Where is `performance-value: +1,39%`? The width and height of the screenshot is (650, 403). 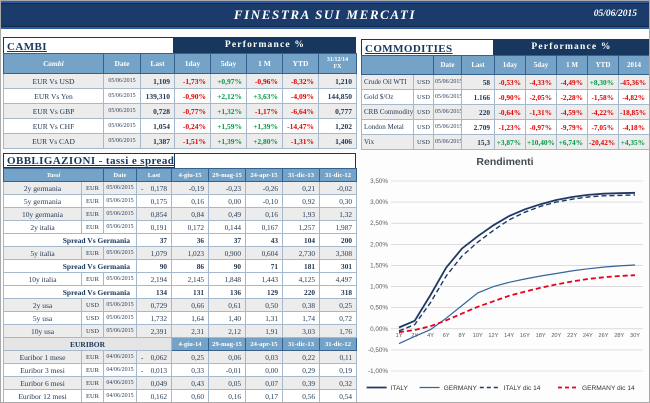 performance-value: +1,39% is located at coordinates (264, 126).